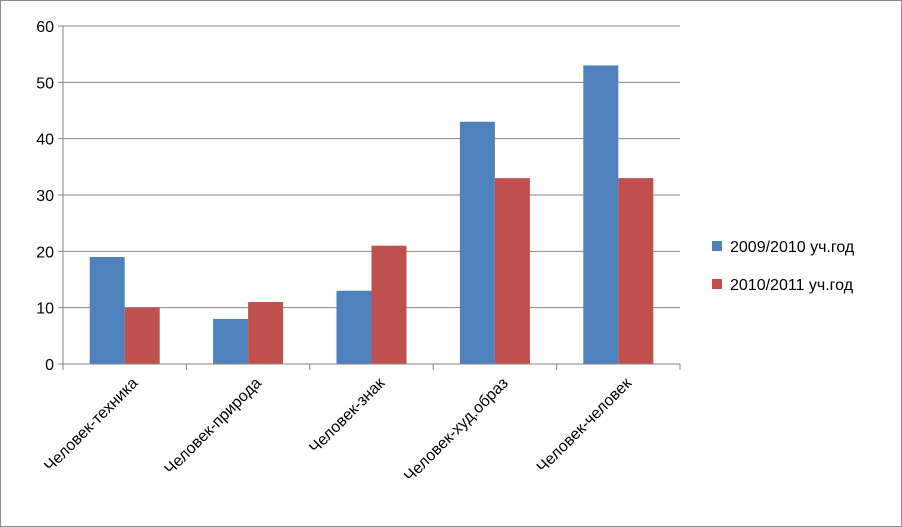 This screenshot has height=527, width=902. I want to click on x-category-label: Человек-человек, so click(585, 425).